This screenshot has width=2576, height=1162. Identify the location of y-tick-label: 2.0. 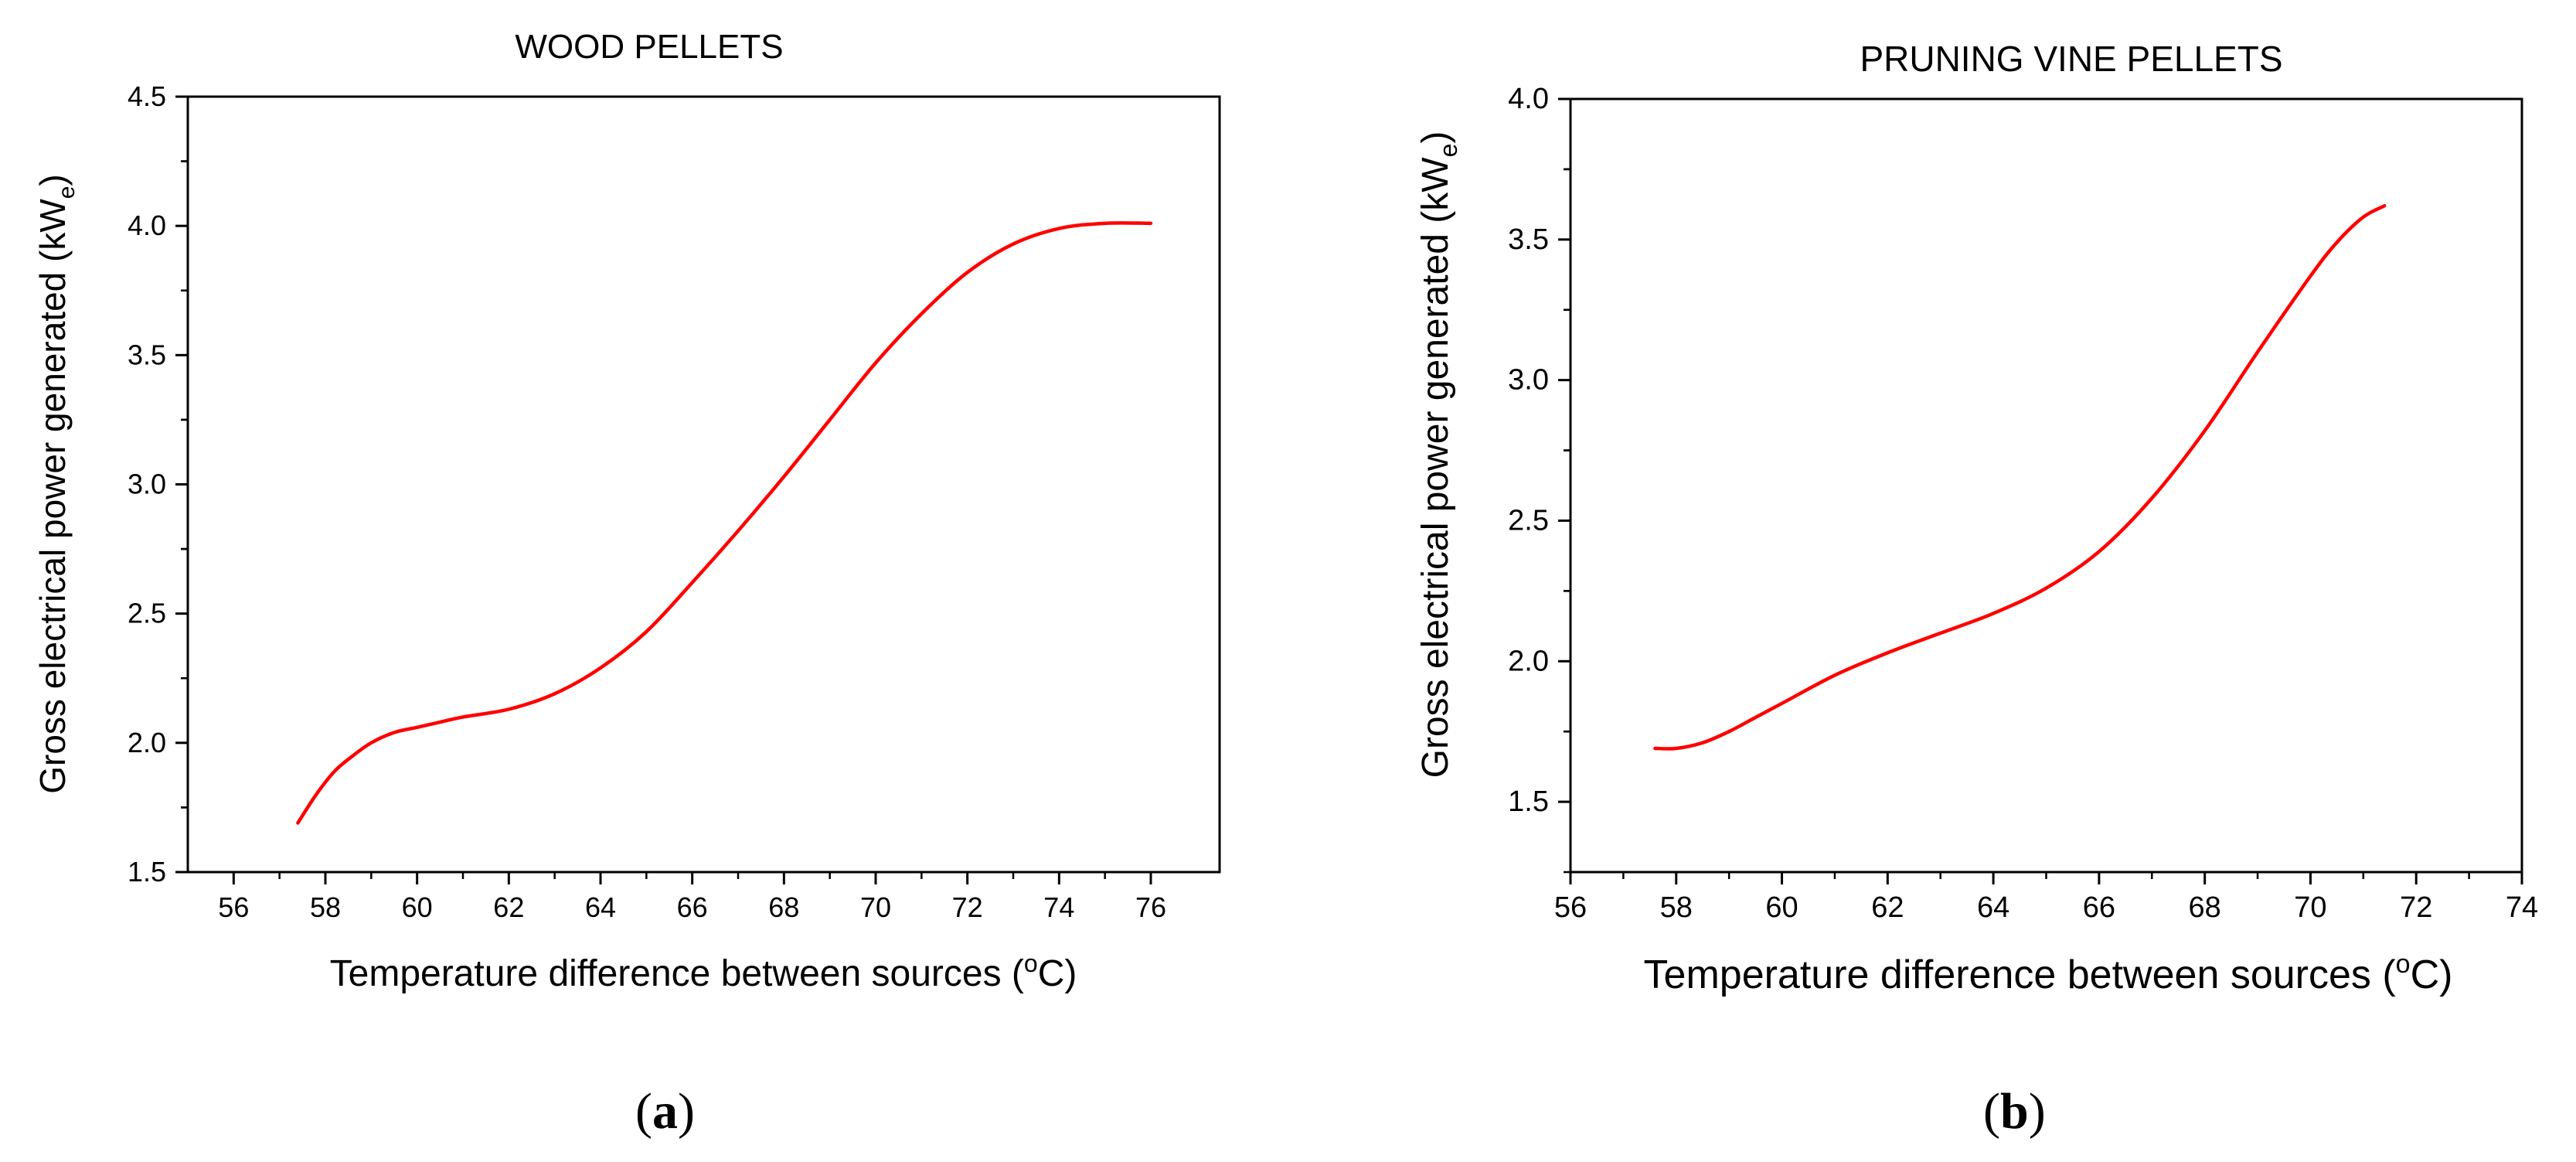
(147, 742).